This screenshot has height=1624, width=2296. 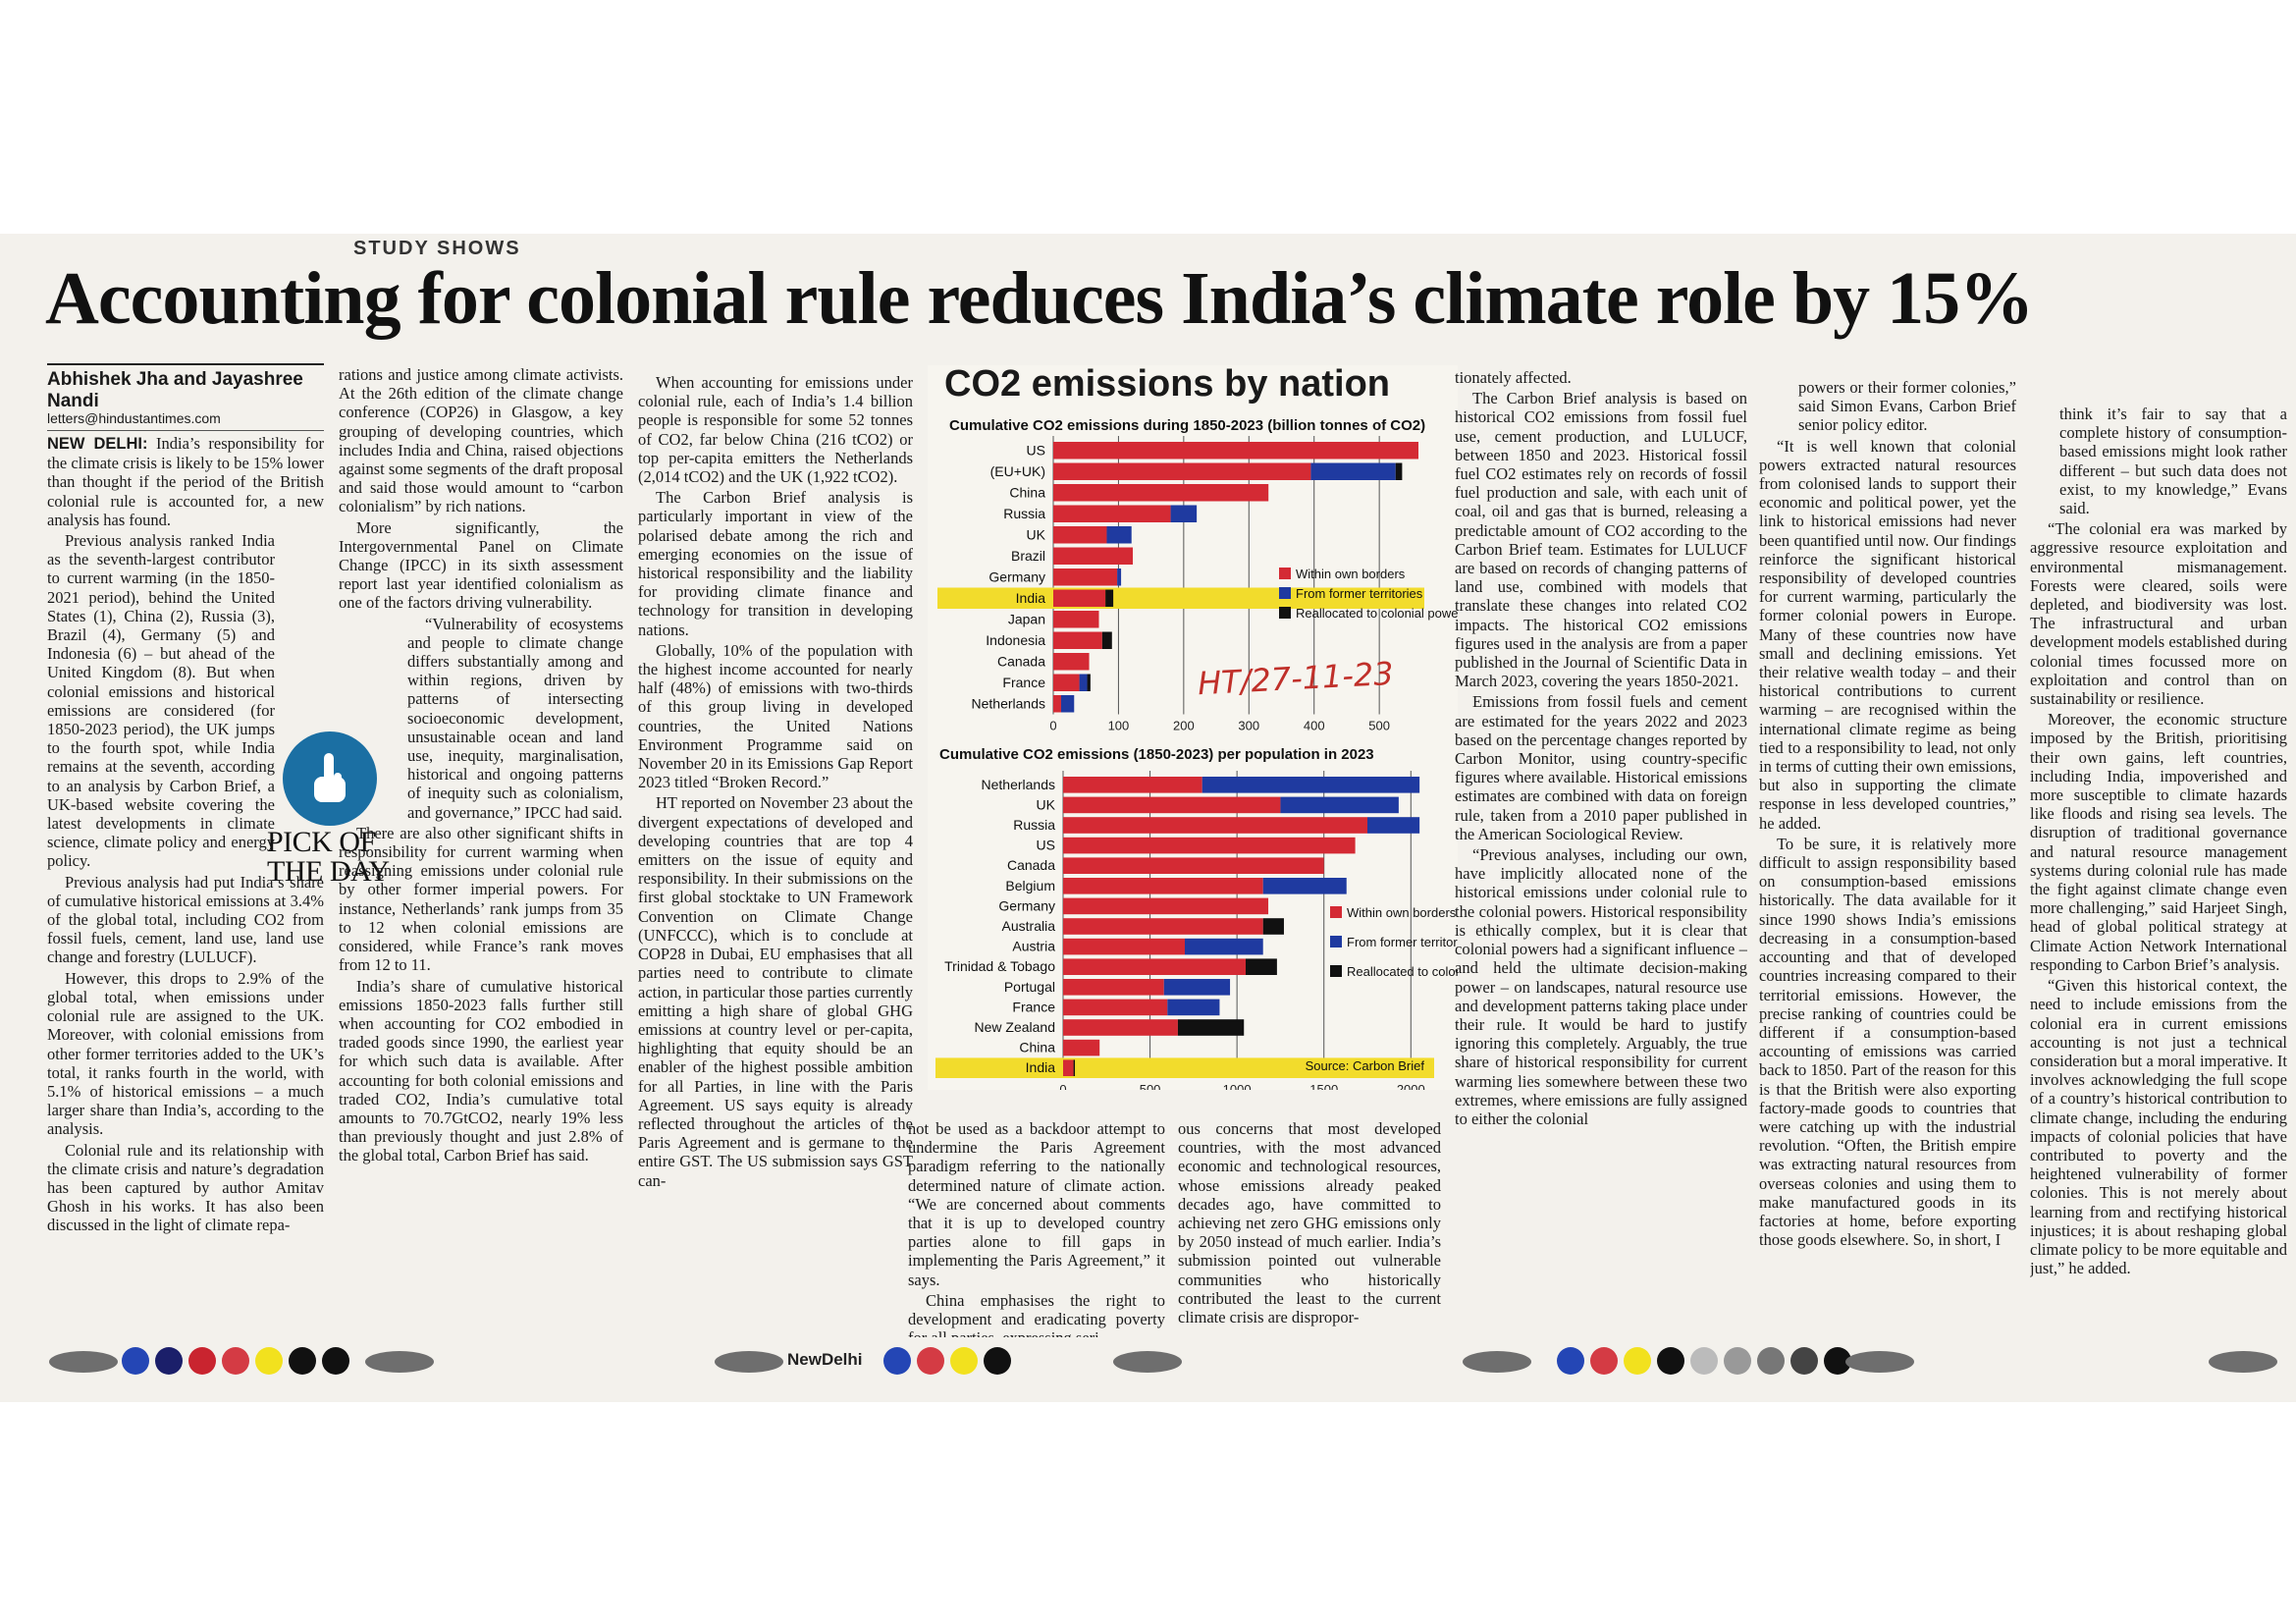 I want to click on kicker: STUDY SHOWS, so click(x=437, y=248).